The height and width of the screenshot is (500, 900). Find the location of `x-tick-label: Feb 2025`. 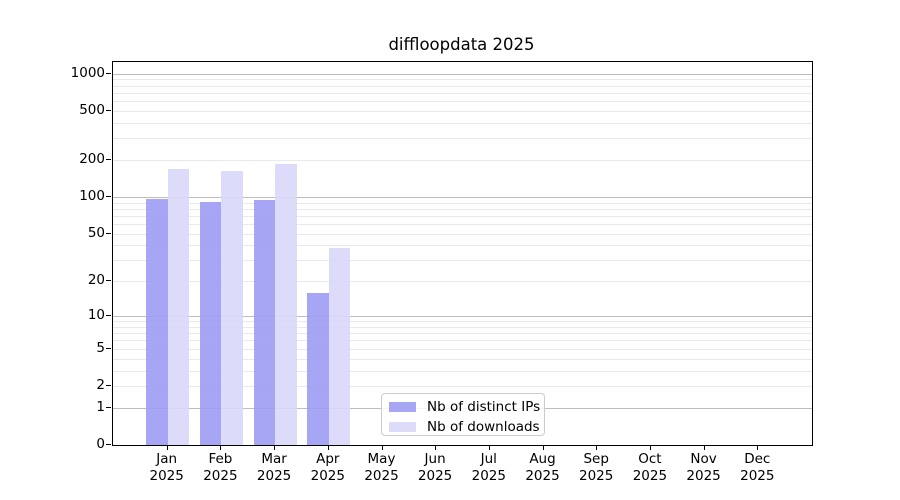

x-tick-label: Feb 2025 is located at coordinates (220, 467).